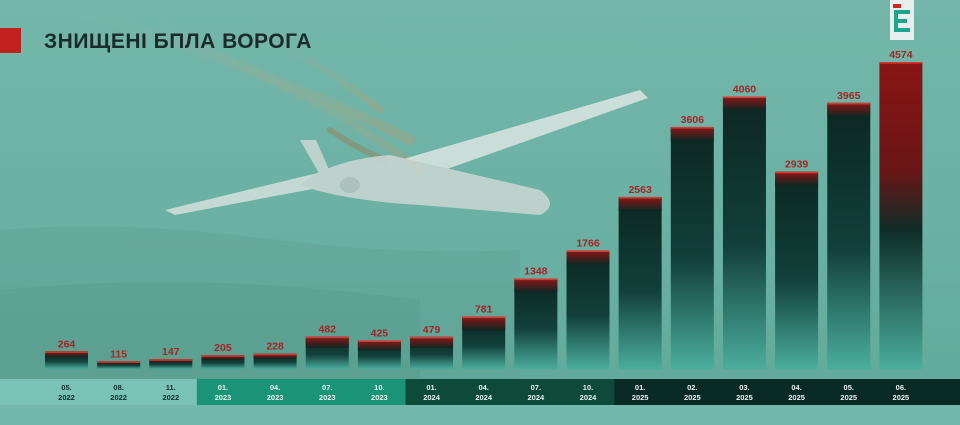 This screenshot has height=425, width=960. I want to click on tick-year-5: 2023, so click(327, 397).